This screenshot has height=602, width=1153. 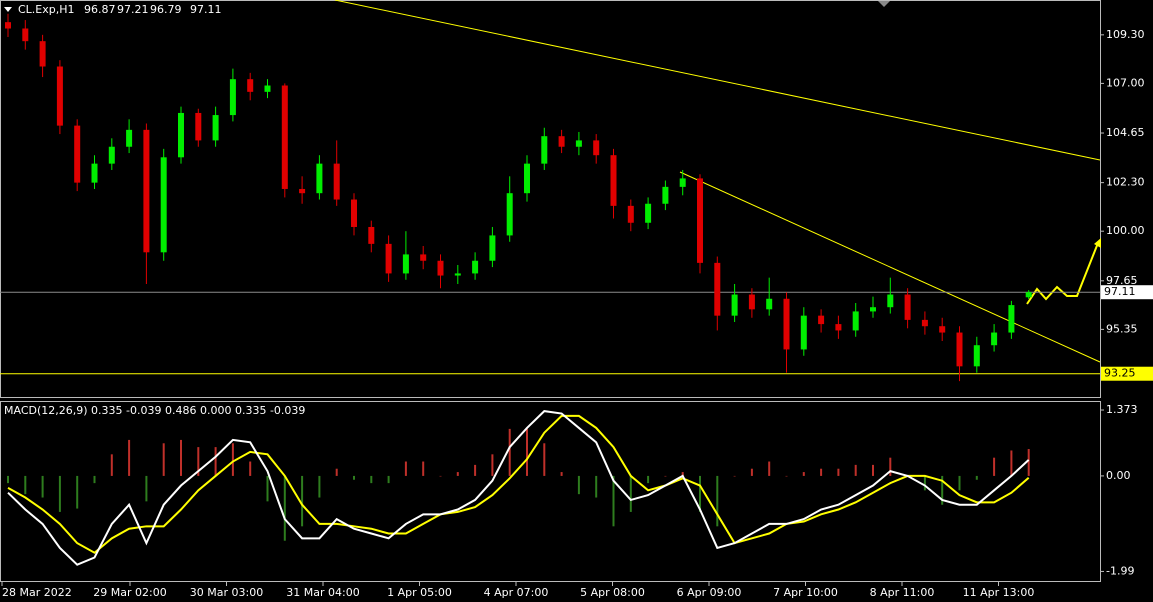 What do you see at coordinates (419, 592) in the screenshot?
I see `x-tick-label: 1 Apr 05:00` at bounding box center [419, 592].